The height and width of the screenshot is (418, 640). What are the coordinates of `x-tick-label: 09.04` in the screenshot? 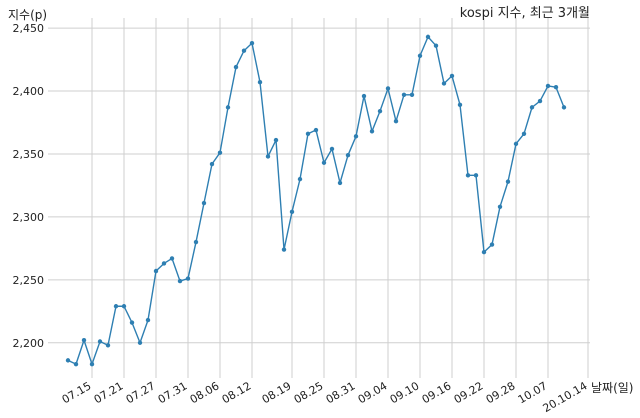 It's located at (373, 392).